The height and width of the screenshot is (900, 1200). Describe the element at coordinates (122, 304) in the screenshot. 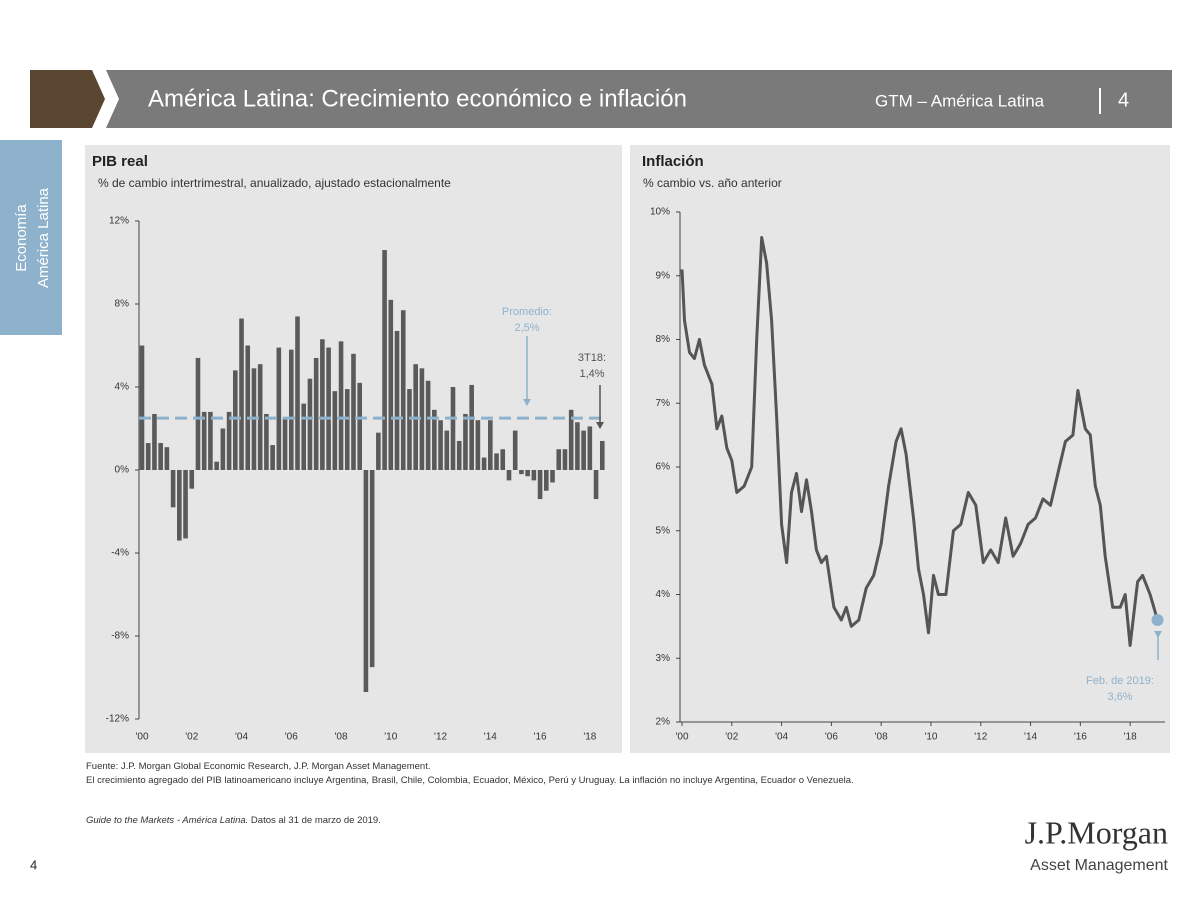

I see `y-tick-label: 8%` at that location.